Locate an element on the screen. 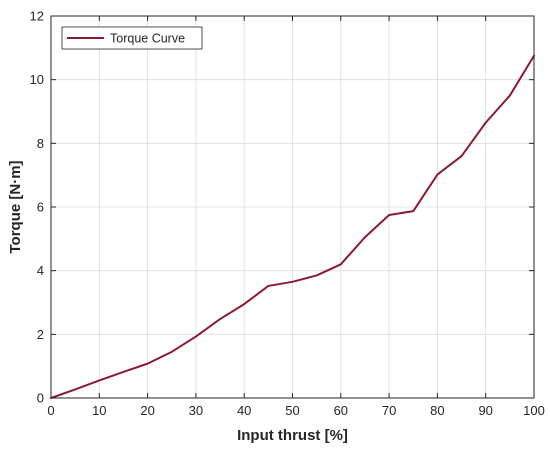  y-tick-label: 2 is located at coordinates (40, 334).